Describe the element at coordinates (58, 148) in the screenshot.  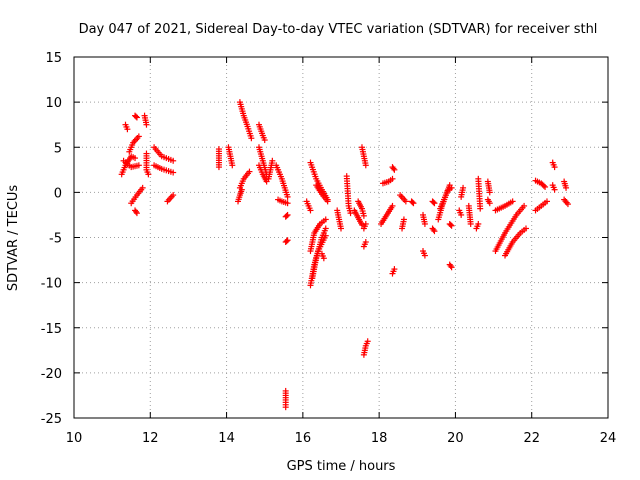
I see `y-tick-label: 5` at that location.